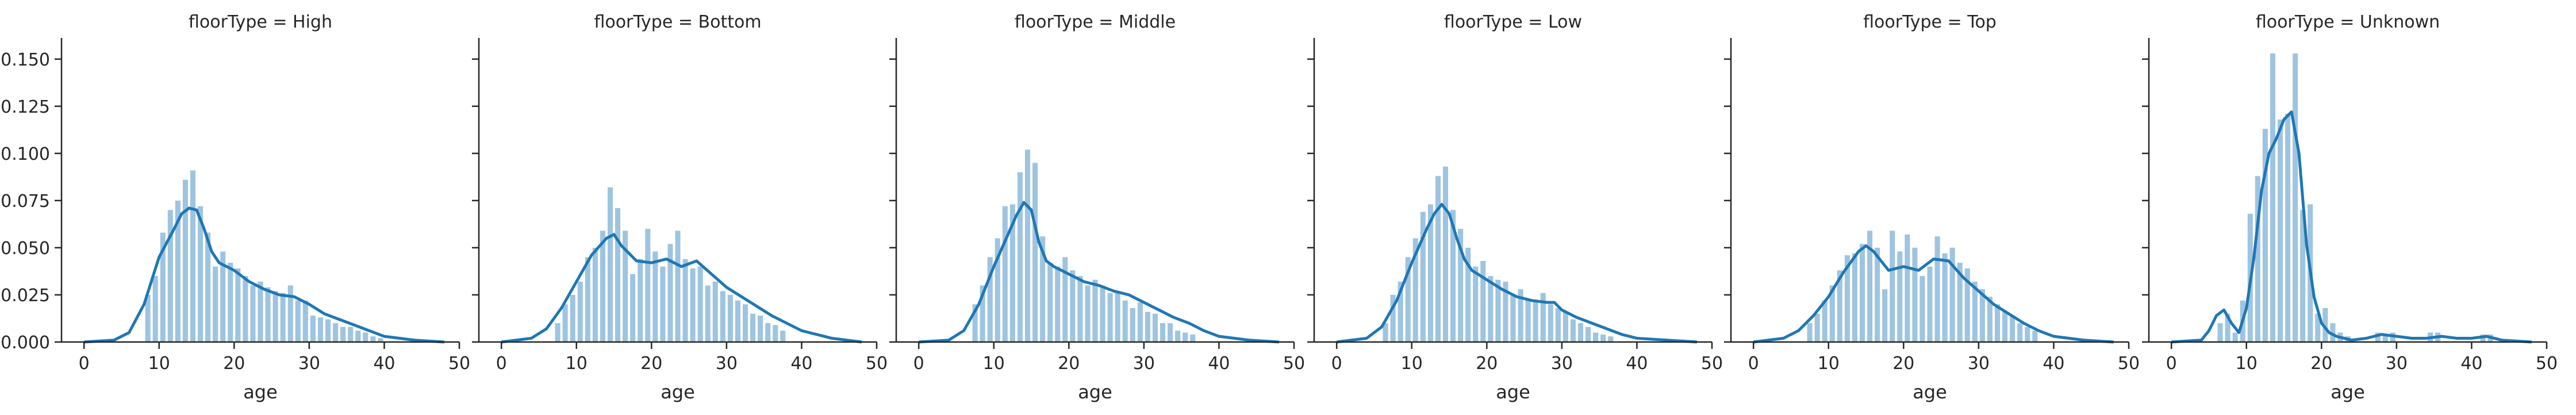 The height and width of the screenshot is (415, 2576). I want to click on x-axis-label: age, so click(1513, 392).